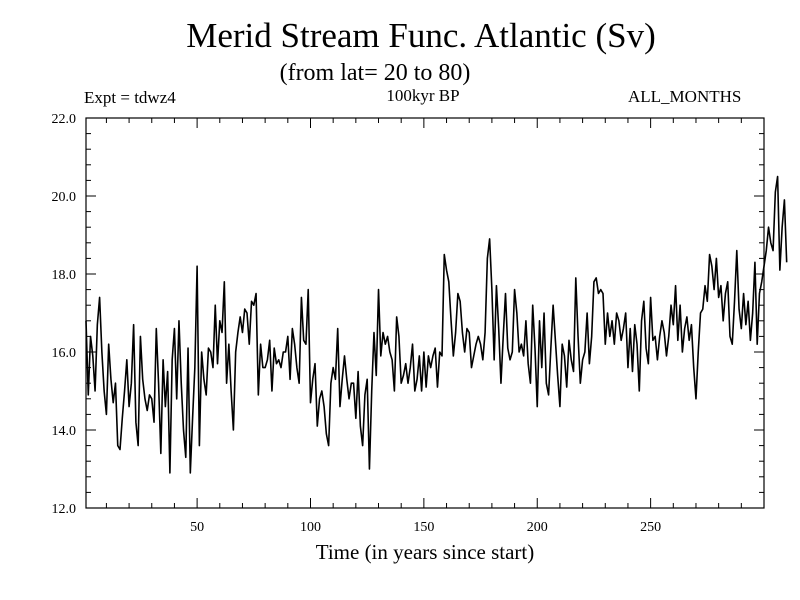  I want to click on y-tick-label: 22.0, so click(64, 119).